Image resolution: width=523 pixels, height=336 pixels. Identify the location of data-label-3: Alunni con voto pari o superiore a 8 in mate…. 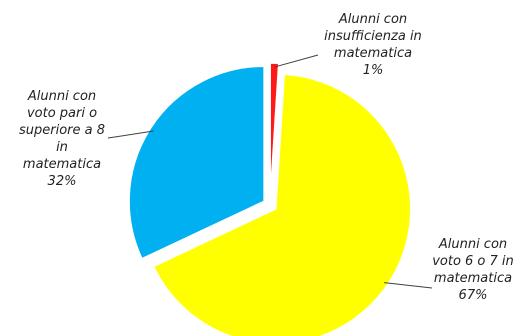
(62, 139).